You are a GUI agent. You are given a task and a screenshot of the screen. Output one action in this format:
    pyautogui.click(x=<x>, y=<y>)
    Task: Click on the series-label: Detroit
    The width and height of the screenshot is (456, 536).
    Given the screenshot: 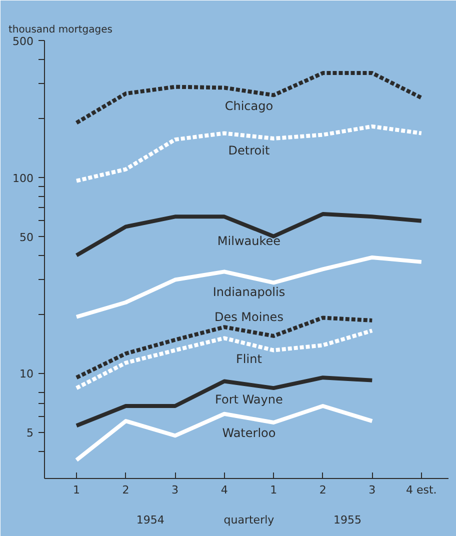 What is the action you would take?
    pyautogui.click(x=249, y=151)
    